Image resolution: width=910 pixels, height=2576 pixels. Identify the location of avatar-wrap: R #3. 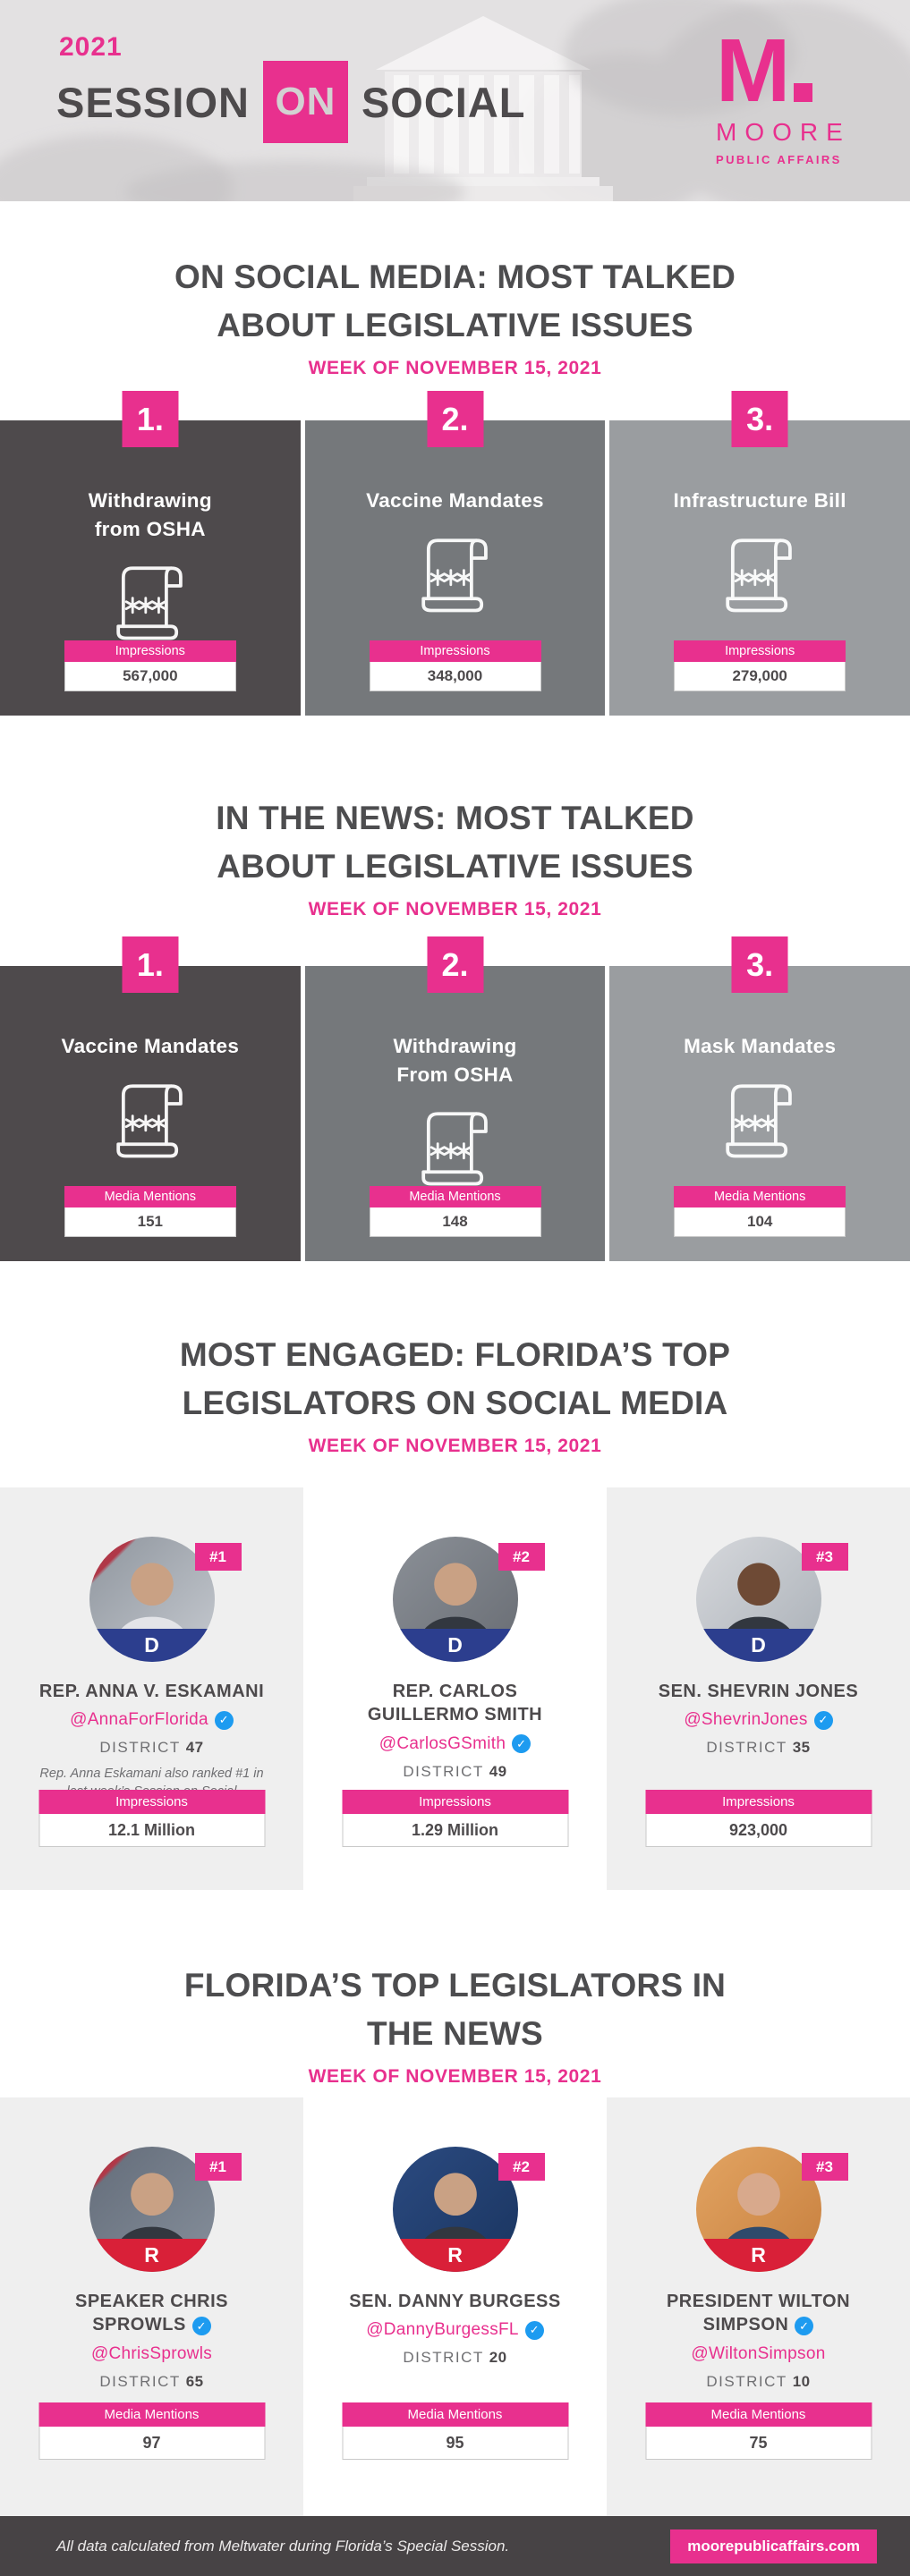
(772, 2209).